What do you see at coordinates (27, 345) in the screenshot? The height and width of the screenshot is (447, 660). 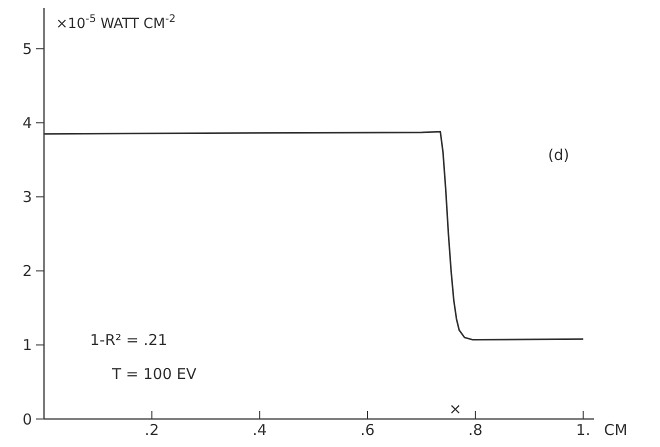 I see `y-tick-label: 1` at bounding box center [27, 345].